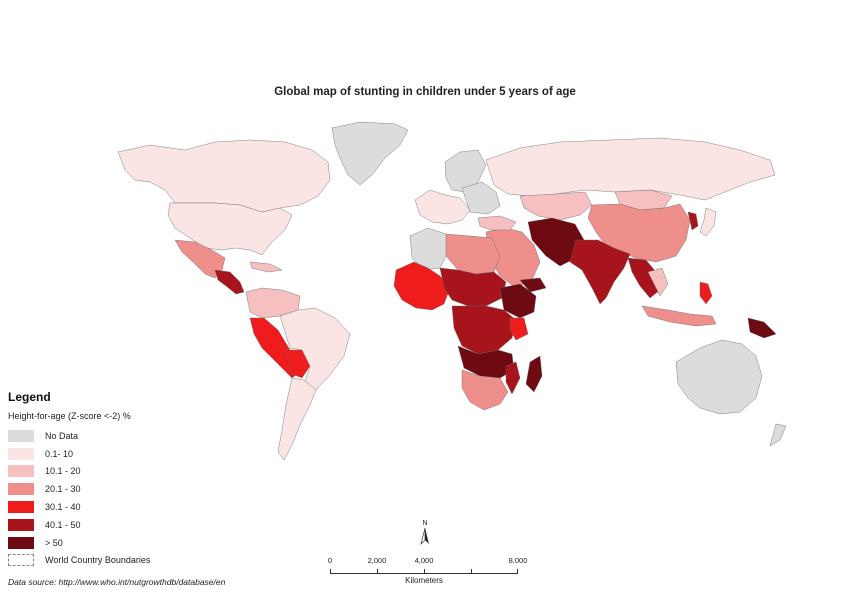  What do you see at coordinates (519, 329) in the screenshot?
I see `region-kenya` at bounding box center [519, 329].